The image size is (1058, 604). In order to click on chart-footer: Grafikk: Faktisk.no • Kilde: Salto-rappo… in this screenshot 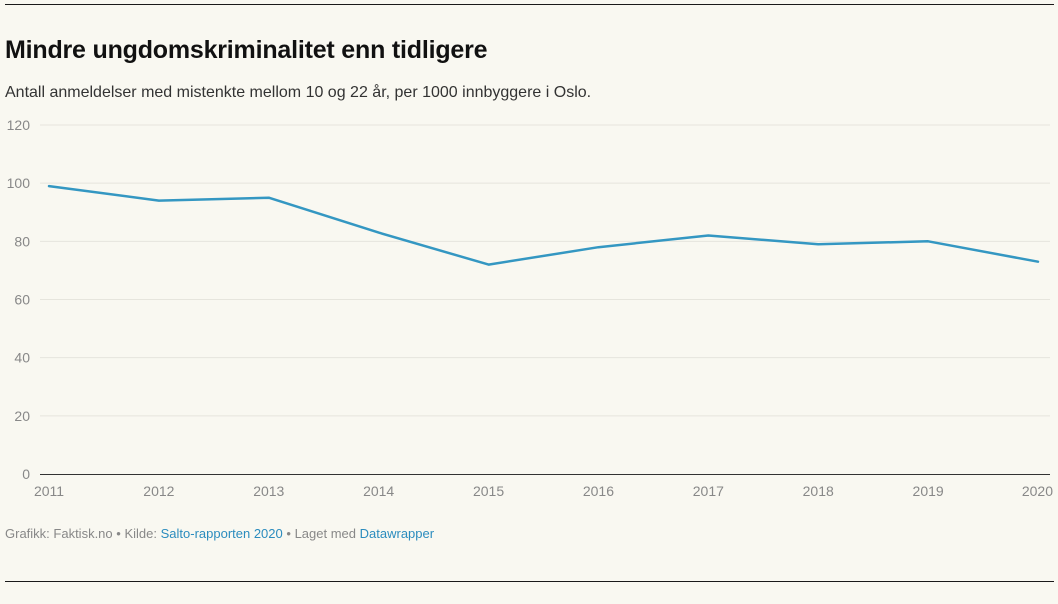, I will do `click(219, 533)`.